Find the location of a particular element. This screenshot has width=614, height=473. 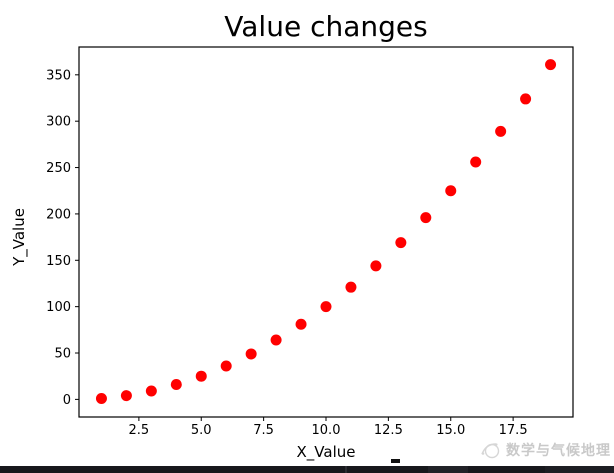

x-axis-ticks: 2.5 5.0 7.5 10.0 12.5 15.0 17.5 is located at coordinates (328, 427).